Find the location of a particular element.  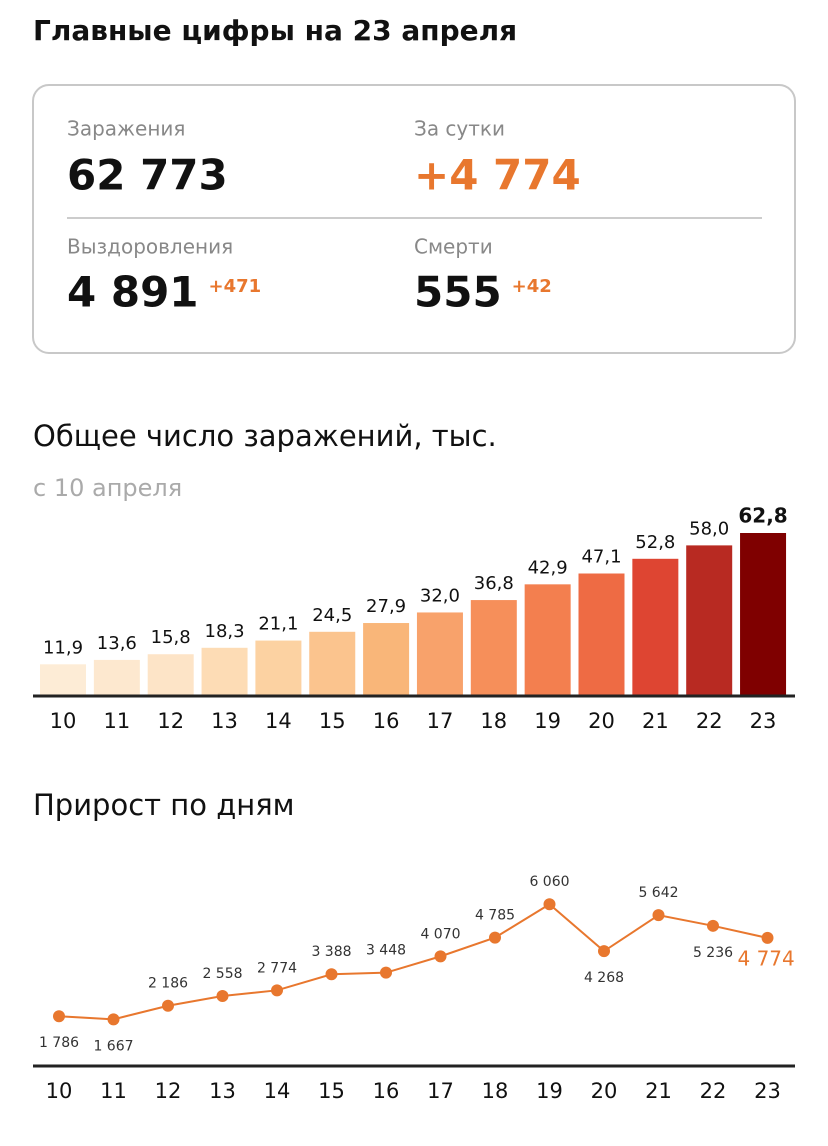

value-label: 3 388 is located at coordinates (331, 952).